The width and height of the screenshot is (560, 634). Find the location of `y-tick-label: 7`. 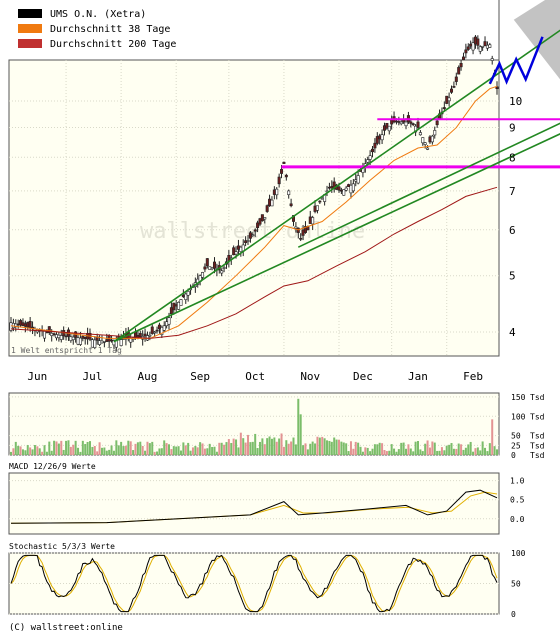

y-tick-label: 7 is located at coordinates (512, 191).